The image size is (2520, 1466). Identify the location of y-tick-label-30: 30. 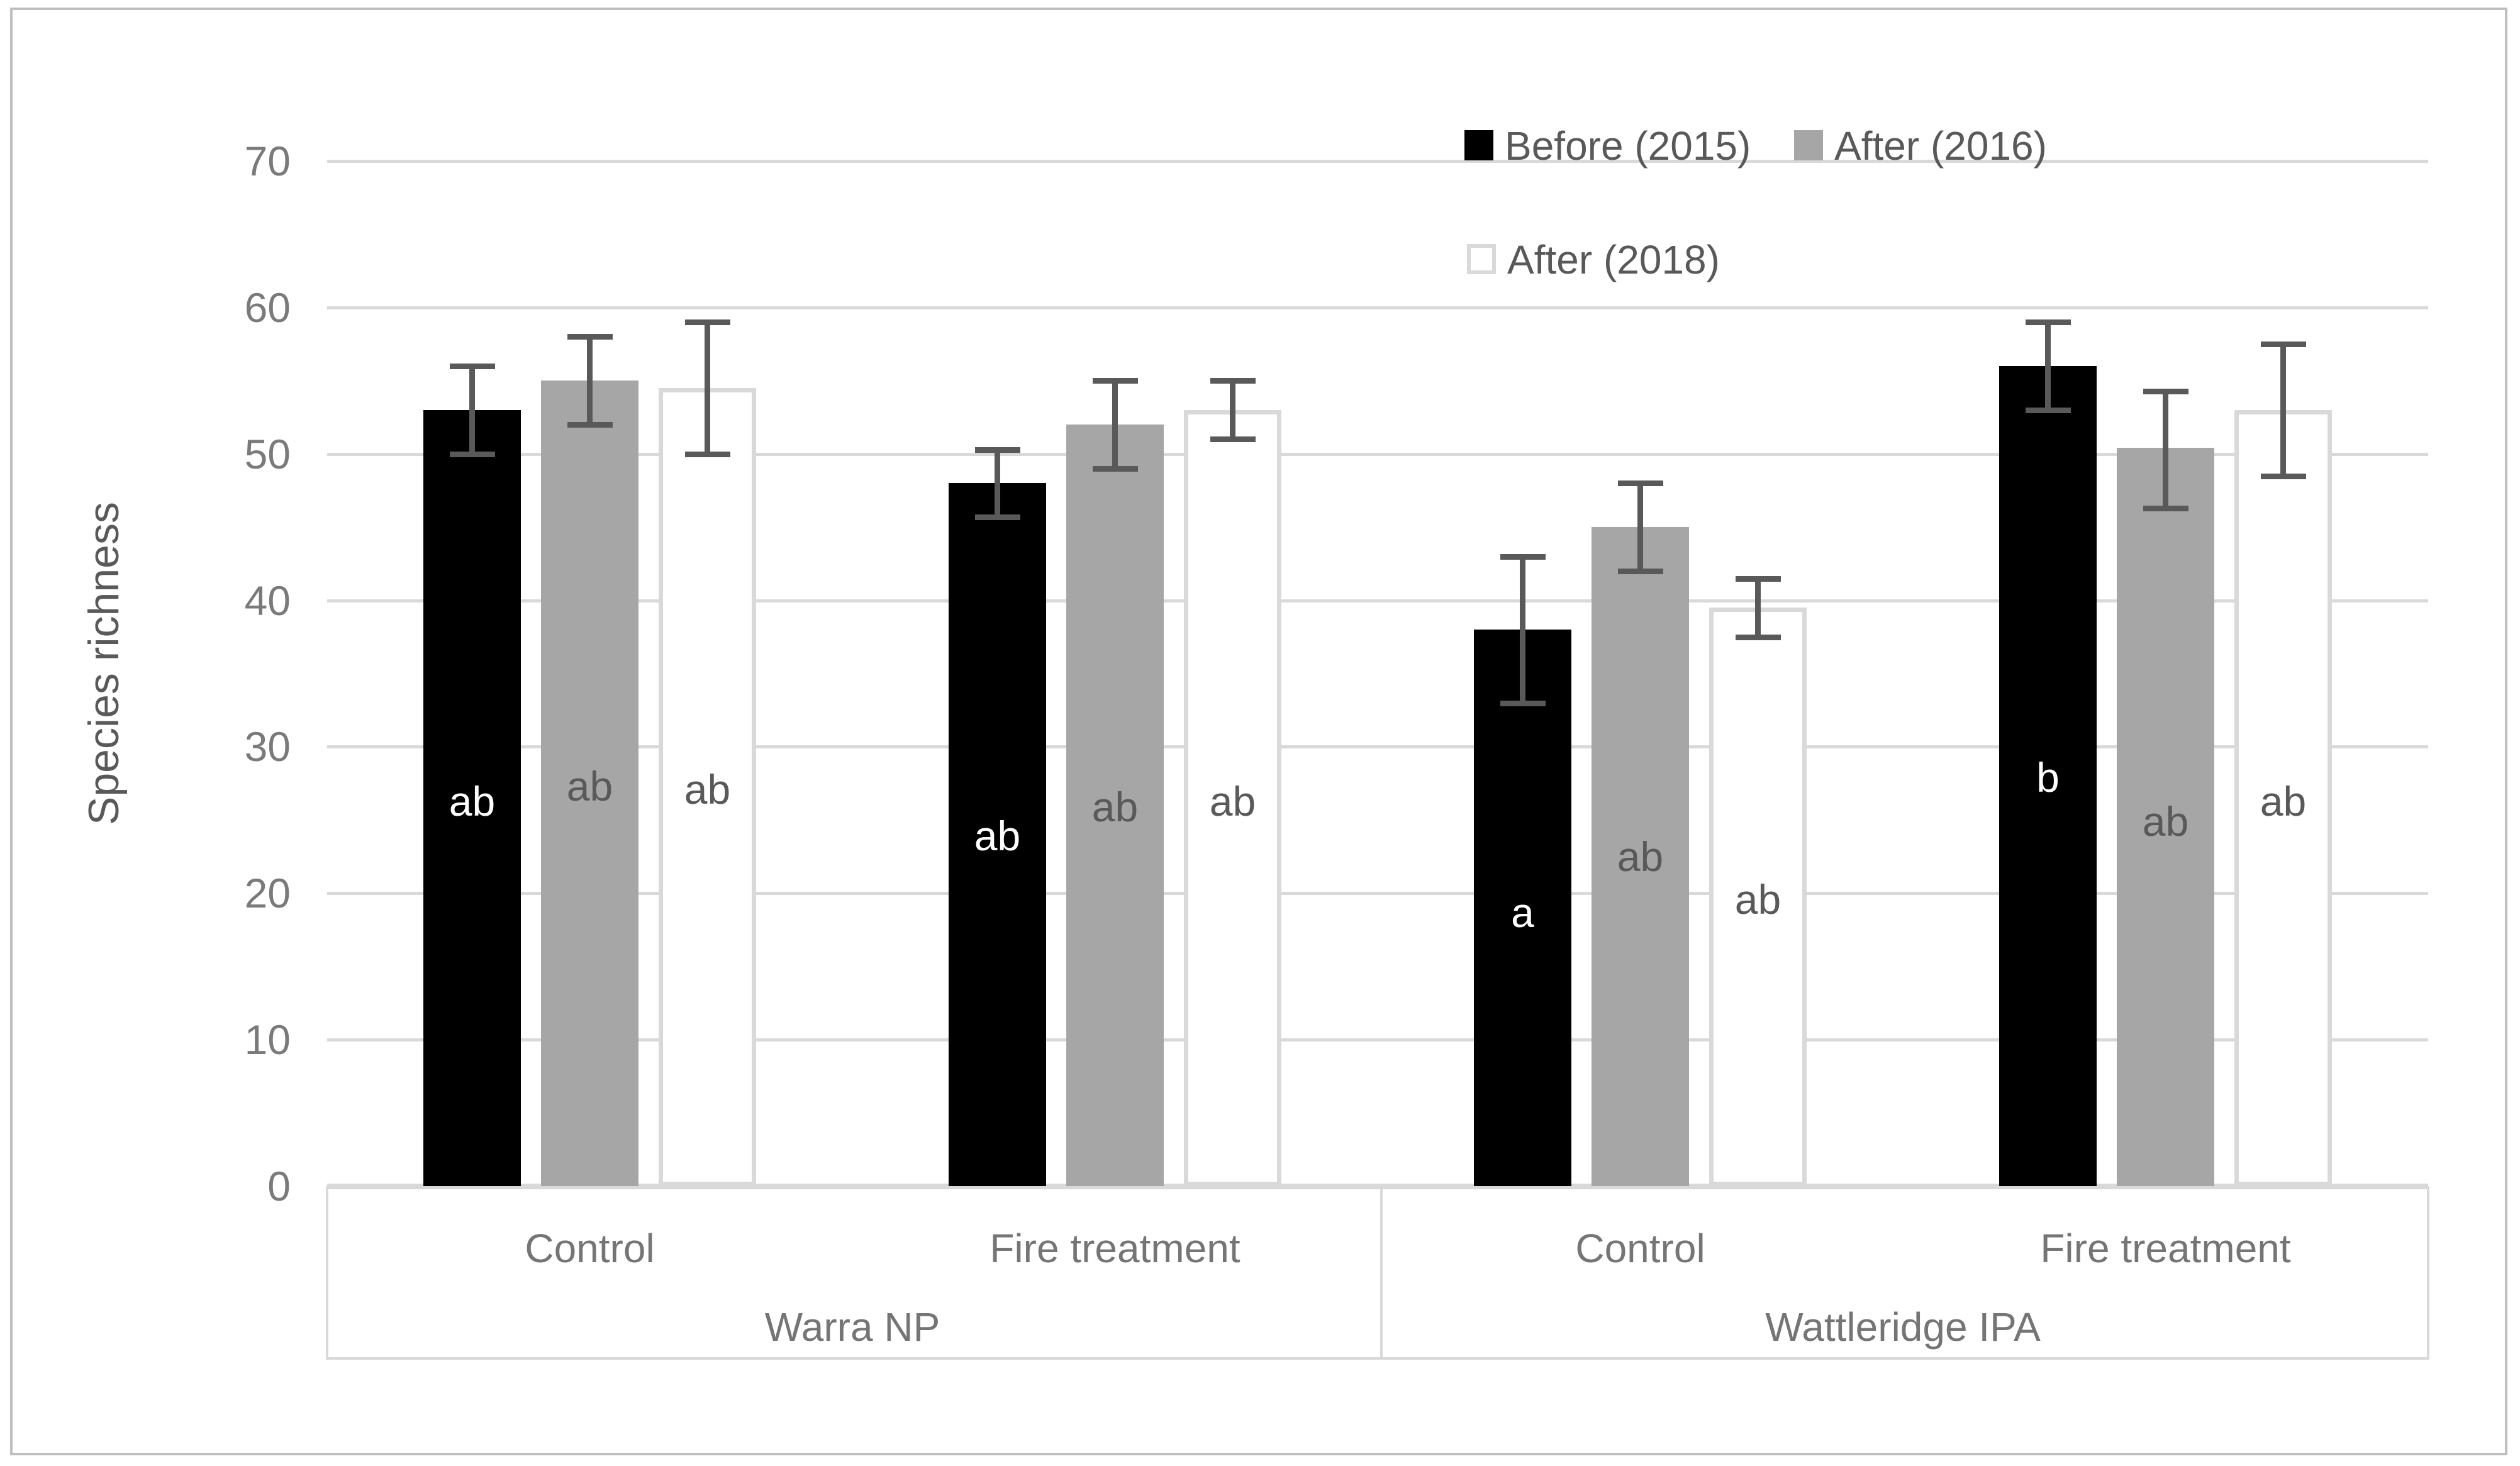
(267, 746).